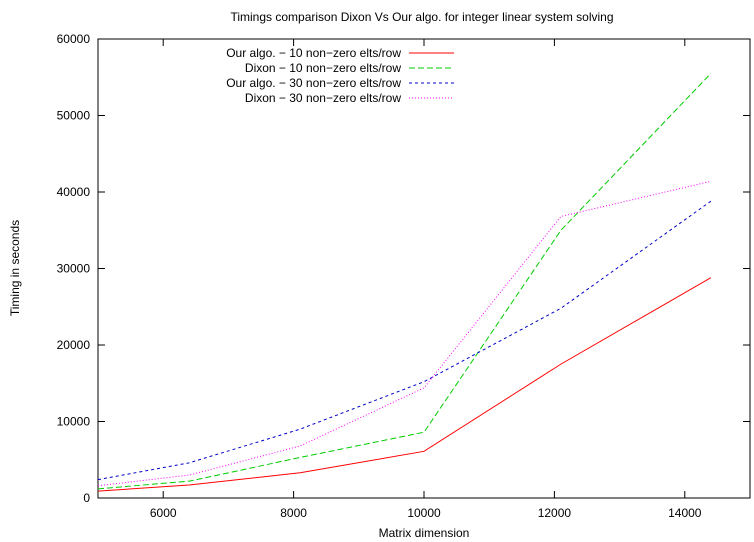 The image size is (754, 542). What do you see at coordinates (74, 269) in the screenshot?
I see `y-tick-label: 30000` at bounding box center [74, 269].